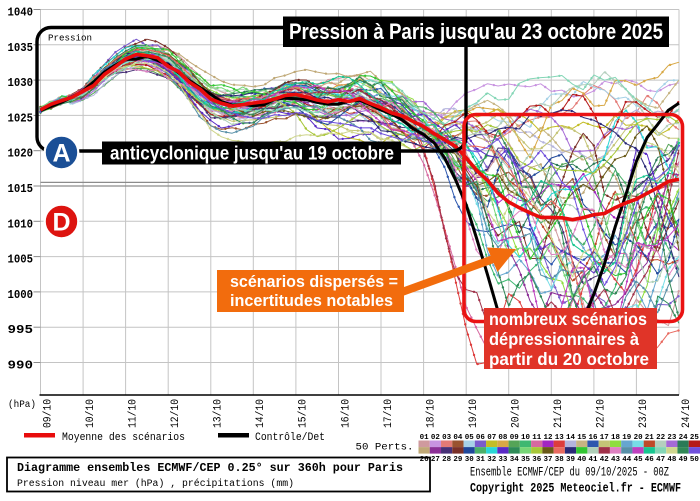 Image resolution: width=700 pixels, height=501 pixels. What do you see at coordinates (311, 300) in the screenshot?
I see `svg-text: incertitudes notables` at bounding box center [311, 300].